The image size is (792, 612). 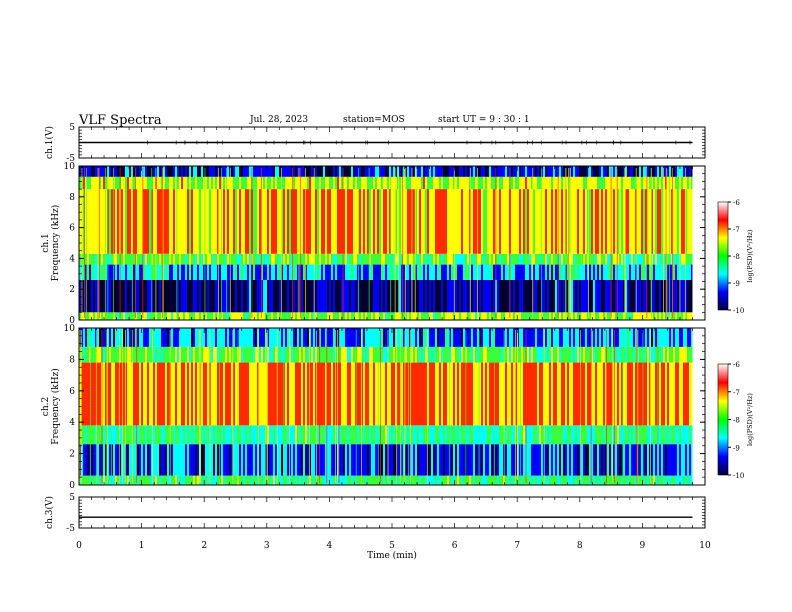 What do you see at coordinates (736, 257) in the screenshot?
I see `ch1-spectrogram-colorbar-tick-label: -8` at bounding box center [736, 257].